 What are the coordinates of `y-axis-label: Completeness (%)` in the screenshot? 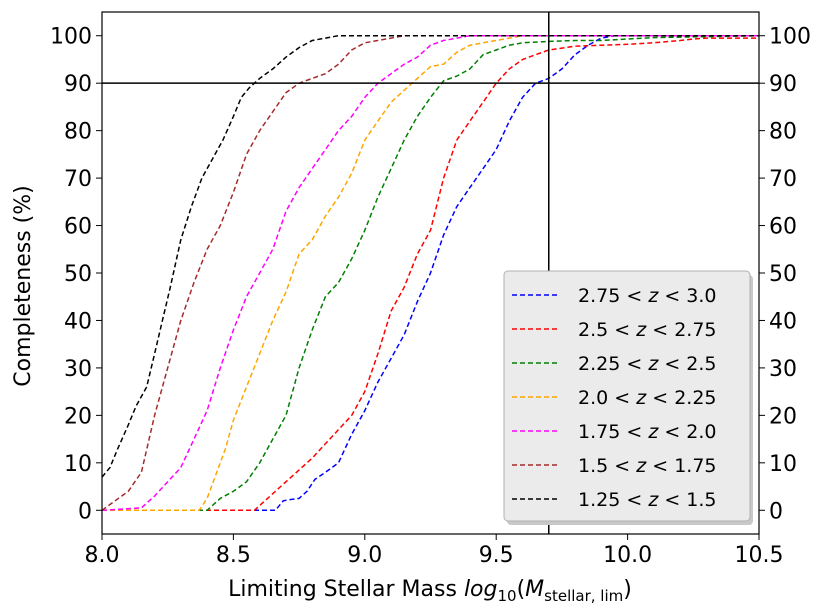 It's located at (23, 286).